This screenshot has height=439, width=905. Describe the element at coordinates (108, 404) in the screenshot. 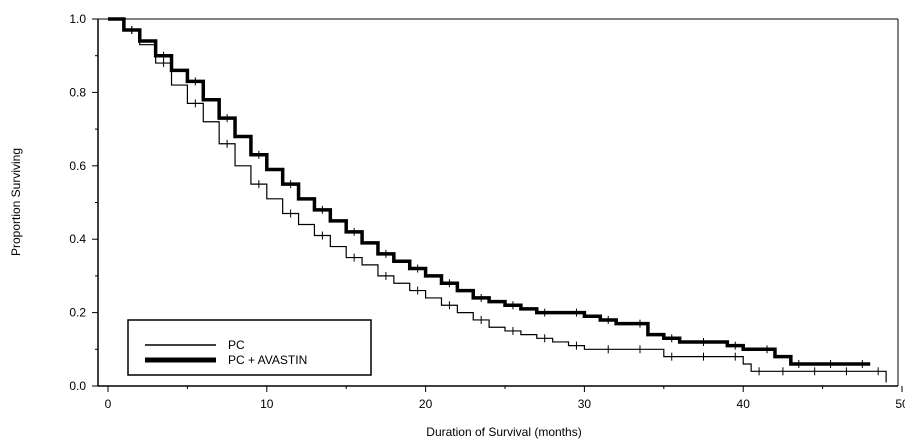

I see `x-tick-label: 0` at that location.